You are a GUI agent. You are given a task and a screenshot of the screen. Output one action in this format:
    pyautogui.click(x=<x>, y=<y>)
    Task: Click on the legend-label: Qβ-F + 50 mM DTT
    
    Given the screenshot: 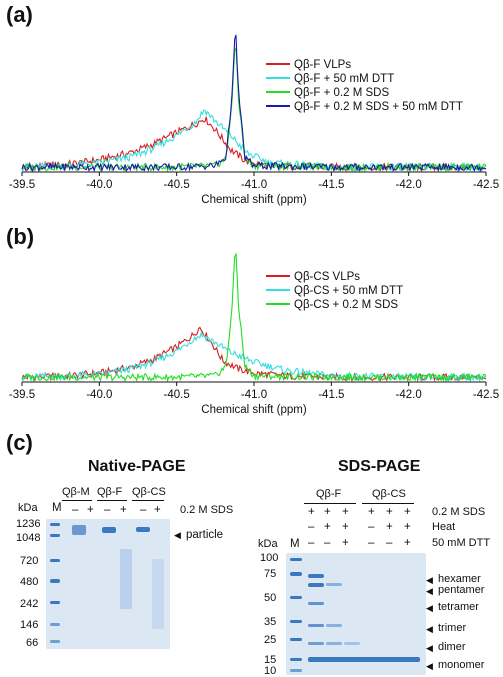 What is the action you would take?
    pyautogui.click(x=344, y=79)
    